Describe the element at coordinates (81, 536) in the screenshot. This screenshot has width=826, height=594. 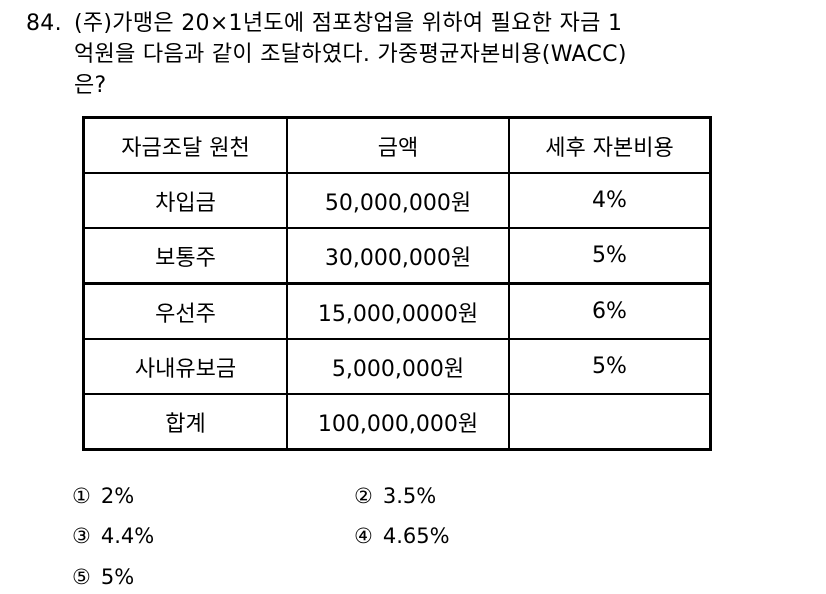
I see `choice-3-number: ③` at that location.